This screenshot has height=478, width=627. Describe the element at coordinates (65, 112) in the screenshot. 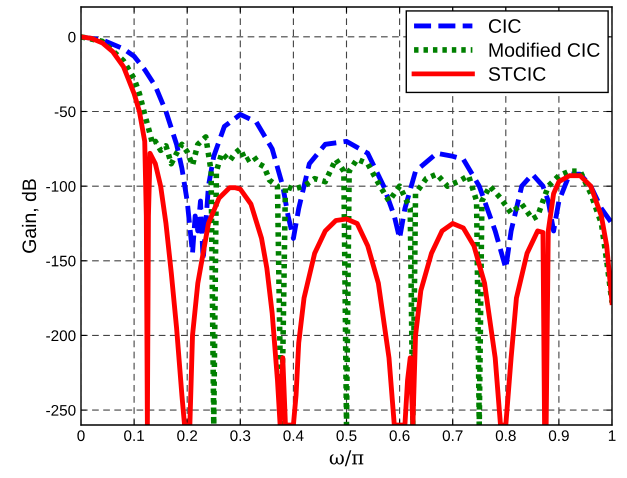

I see `y-tick-label: -50` at that location.